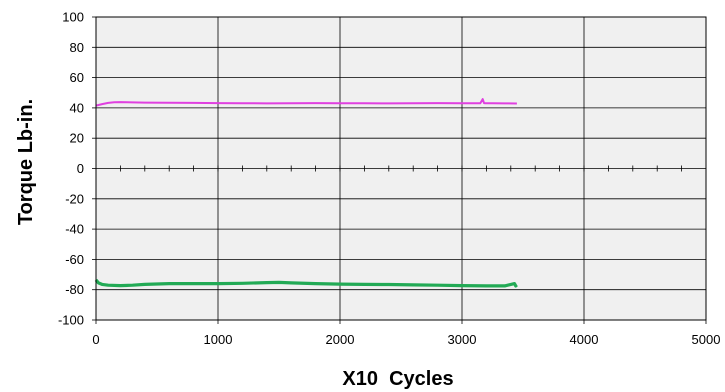 This screenshot has width=725, height=392. Describe the element at coordinates (71, 320) in the screenshot. I see `y-tick-label: -100` at that location.